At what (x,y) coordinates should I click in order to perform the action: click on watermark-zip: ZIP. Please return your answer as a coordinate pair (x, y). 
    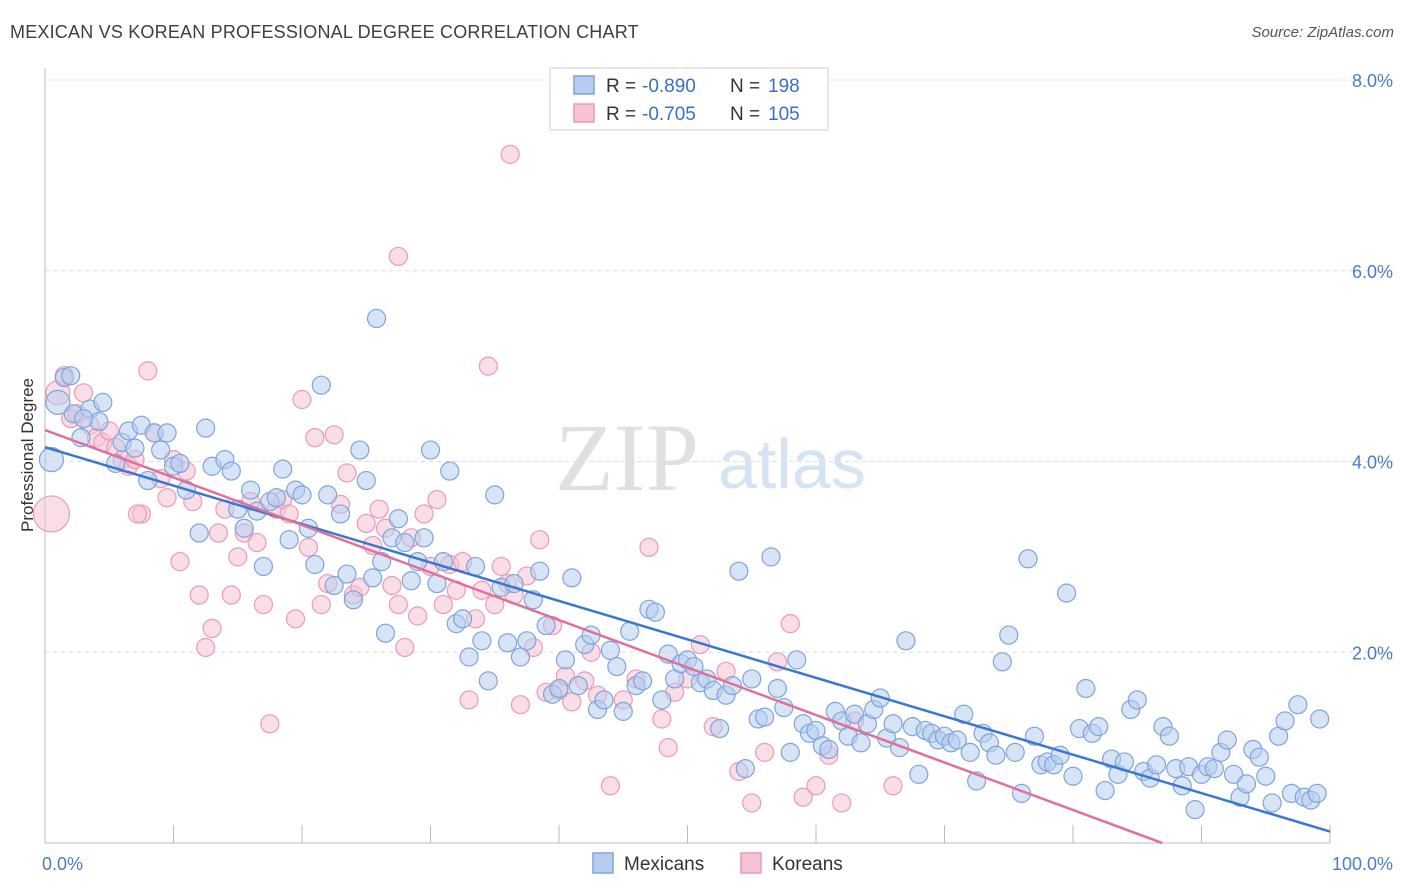
    Looking at the image, I should click on (627, 457).